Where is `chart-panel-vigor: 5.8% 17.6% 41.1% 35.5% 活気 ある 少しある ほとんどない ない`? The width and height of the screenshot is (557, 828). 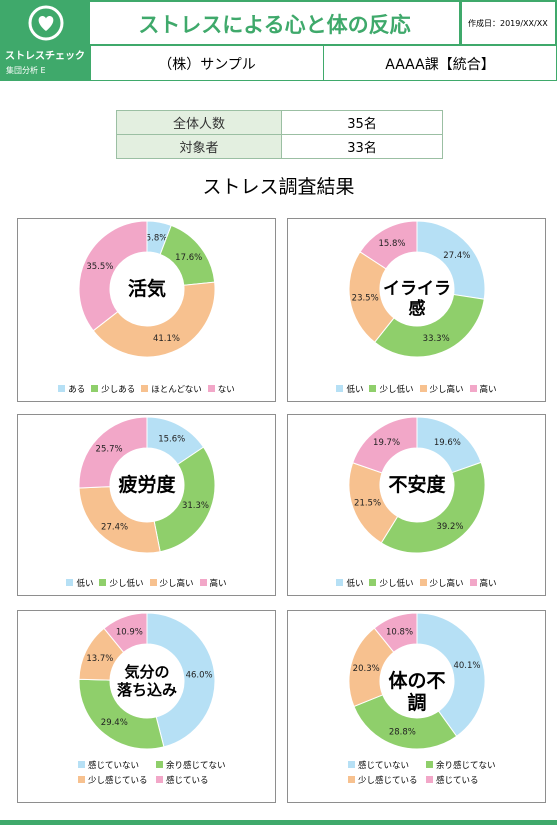
chart-panel-vigor: 5.8% 17.6% 41.1% 35.5% 活気 ある 少しある ほとんどない ない is located at coordinates (146, 310).